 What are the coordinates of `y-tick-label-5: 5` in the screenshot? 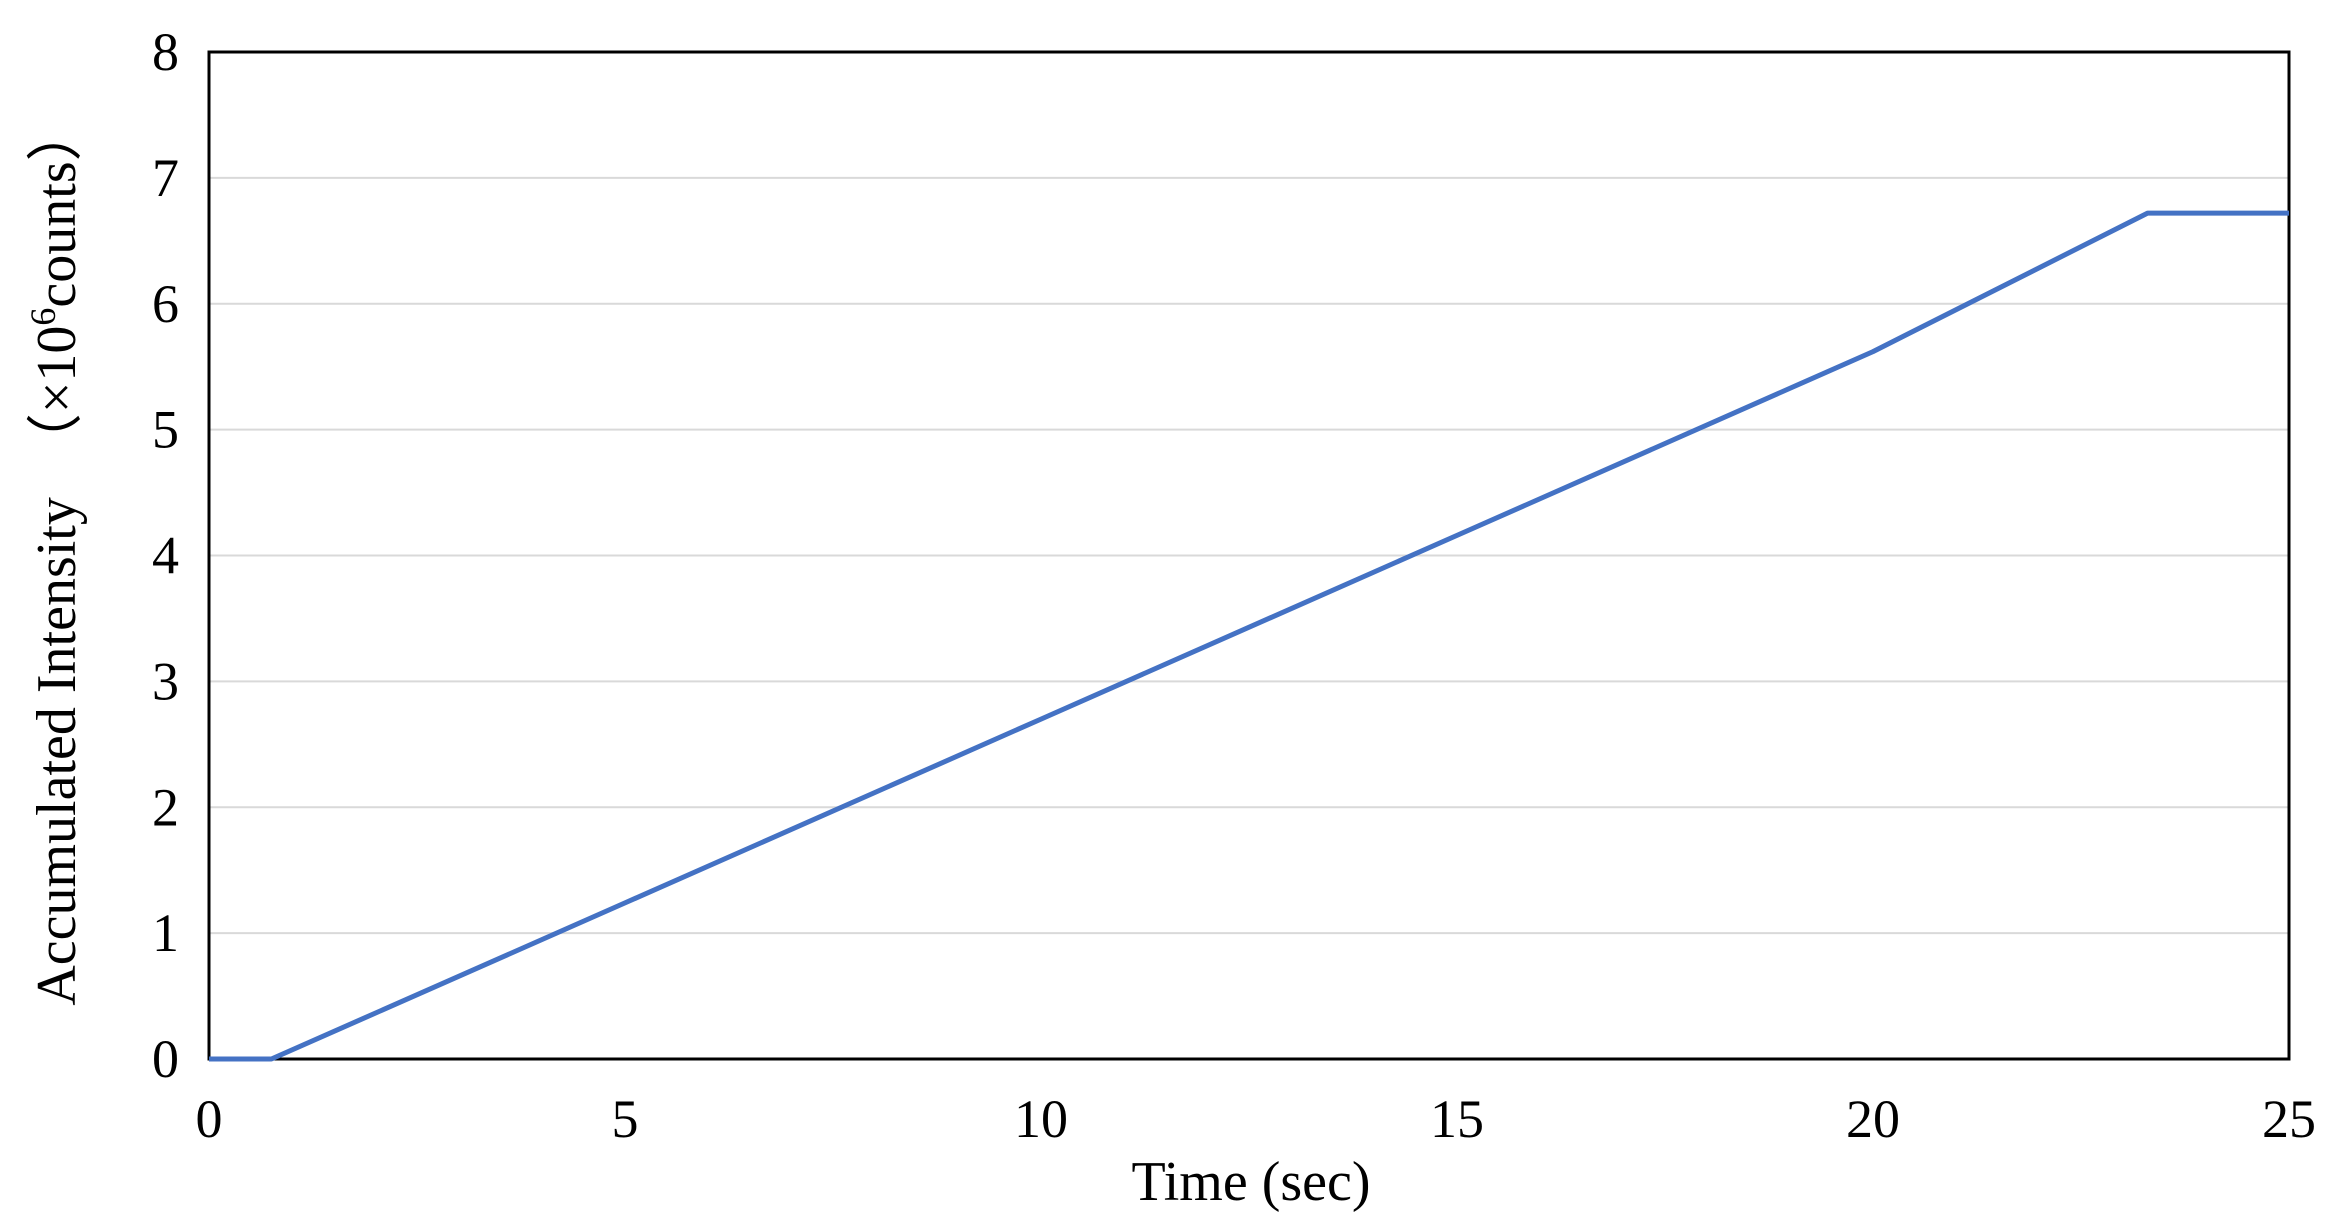 It's located at (165, 430).